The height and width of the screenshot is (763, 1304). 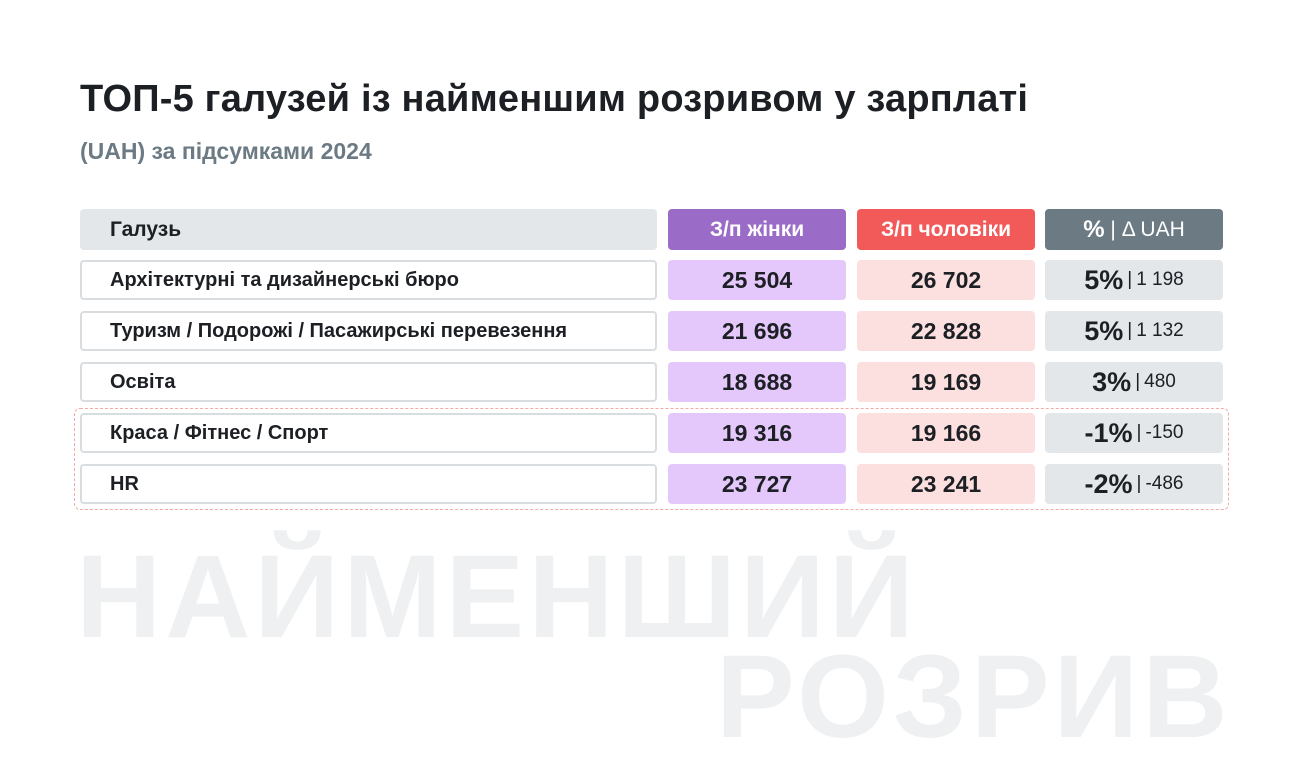 What do you see at coordinates (1153, 229) in the screenshot?
I see `header-delta: Δ UAH` at bounding box center [1153, 229].